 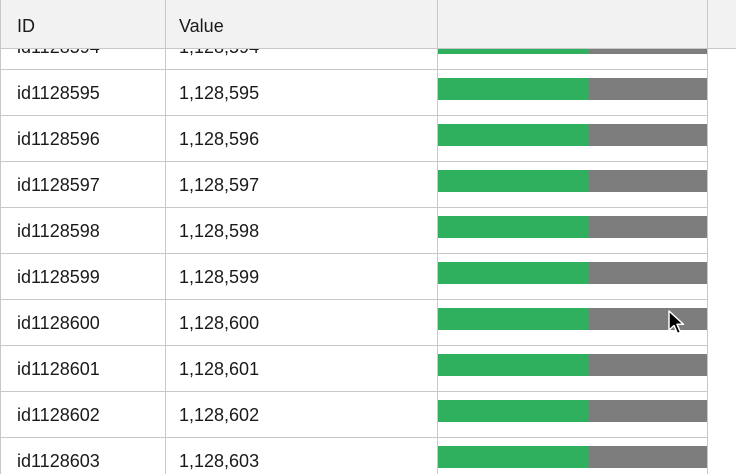 What do you see at coordinates (83, 138) in the screenshot?
I see `id-cell: id1128596` at bounding box center [83, 138].